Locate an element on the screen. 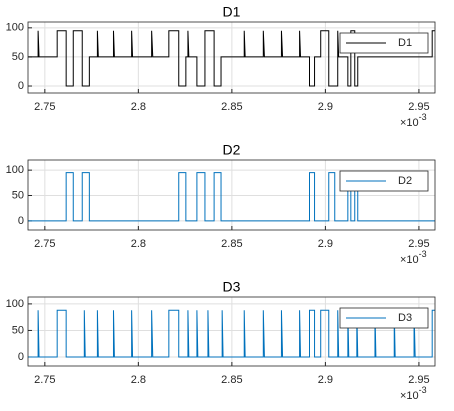  legend-label: D2 is located at coordinates (405, 181).